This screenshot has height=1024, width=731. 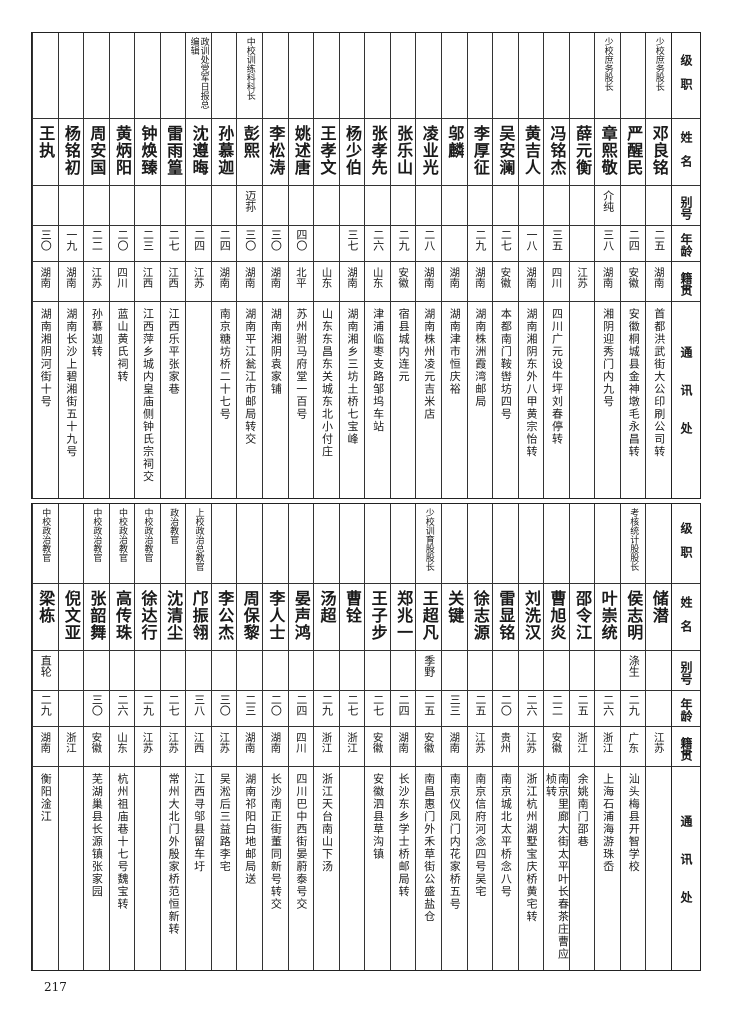 What do you see at coordinates (686, 152) in the screenshot?
I see `header-cell-name: 姓名` at bounding box center [686, 152].